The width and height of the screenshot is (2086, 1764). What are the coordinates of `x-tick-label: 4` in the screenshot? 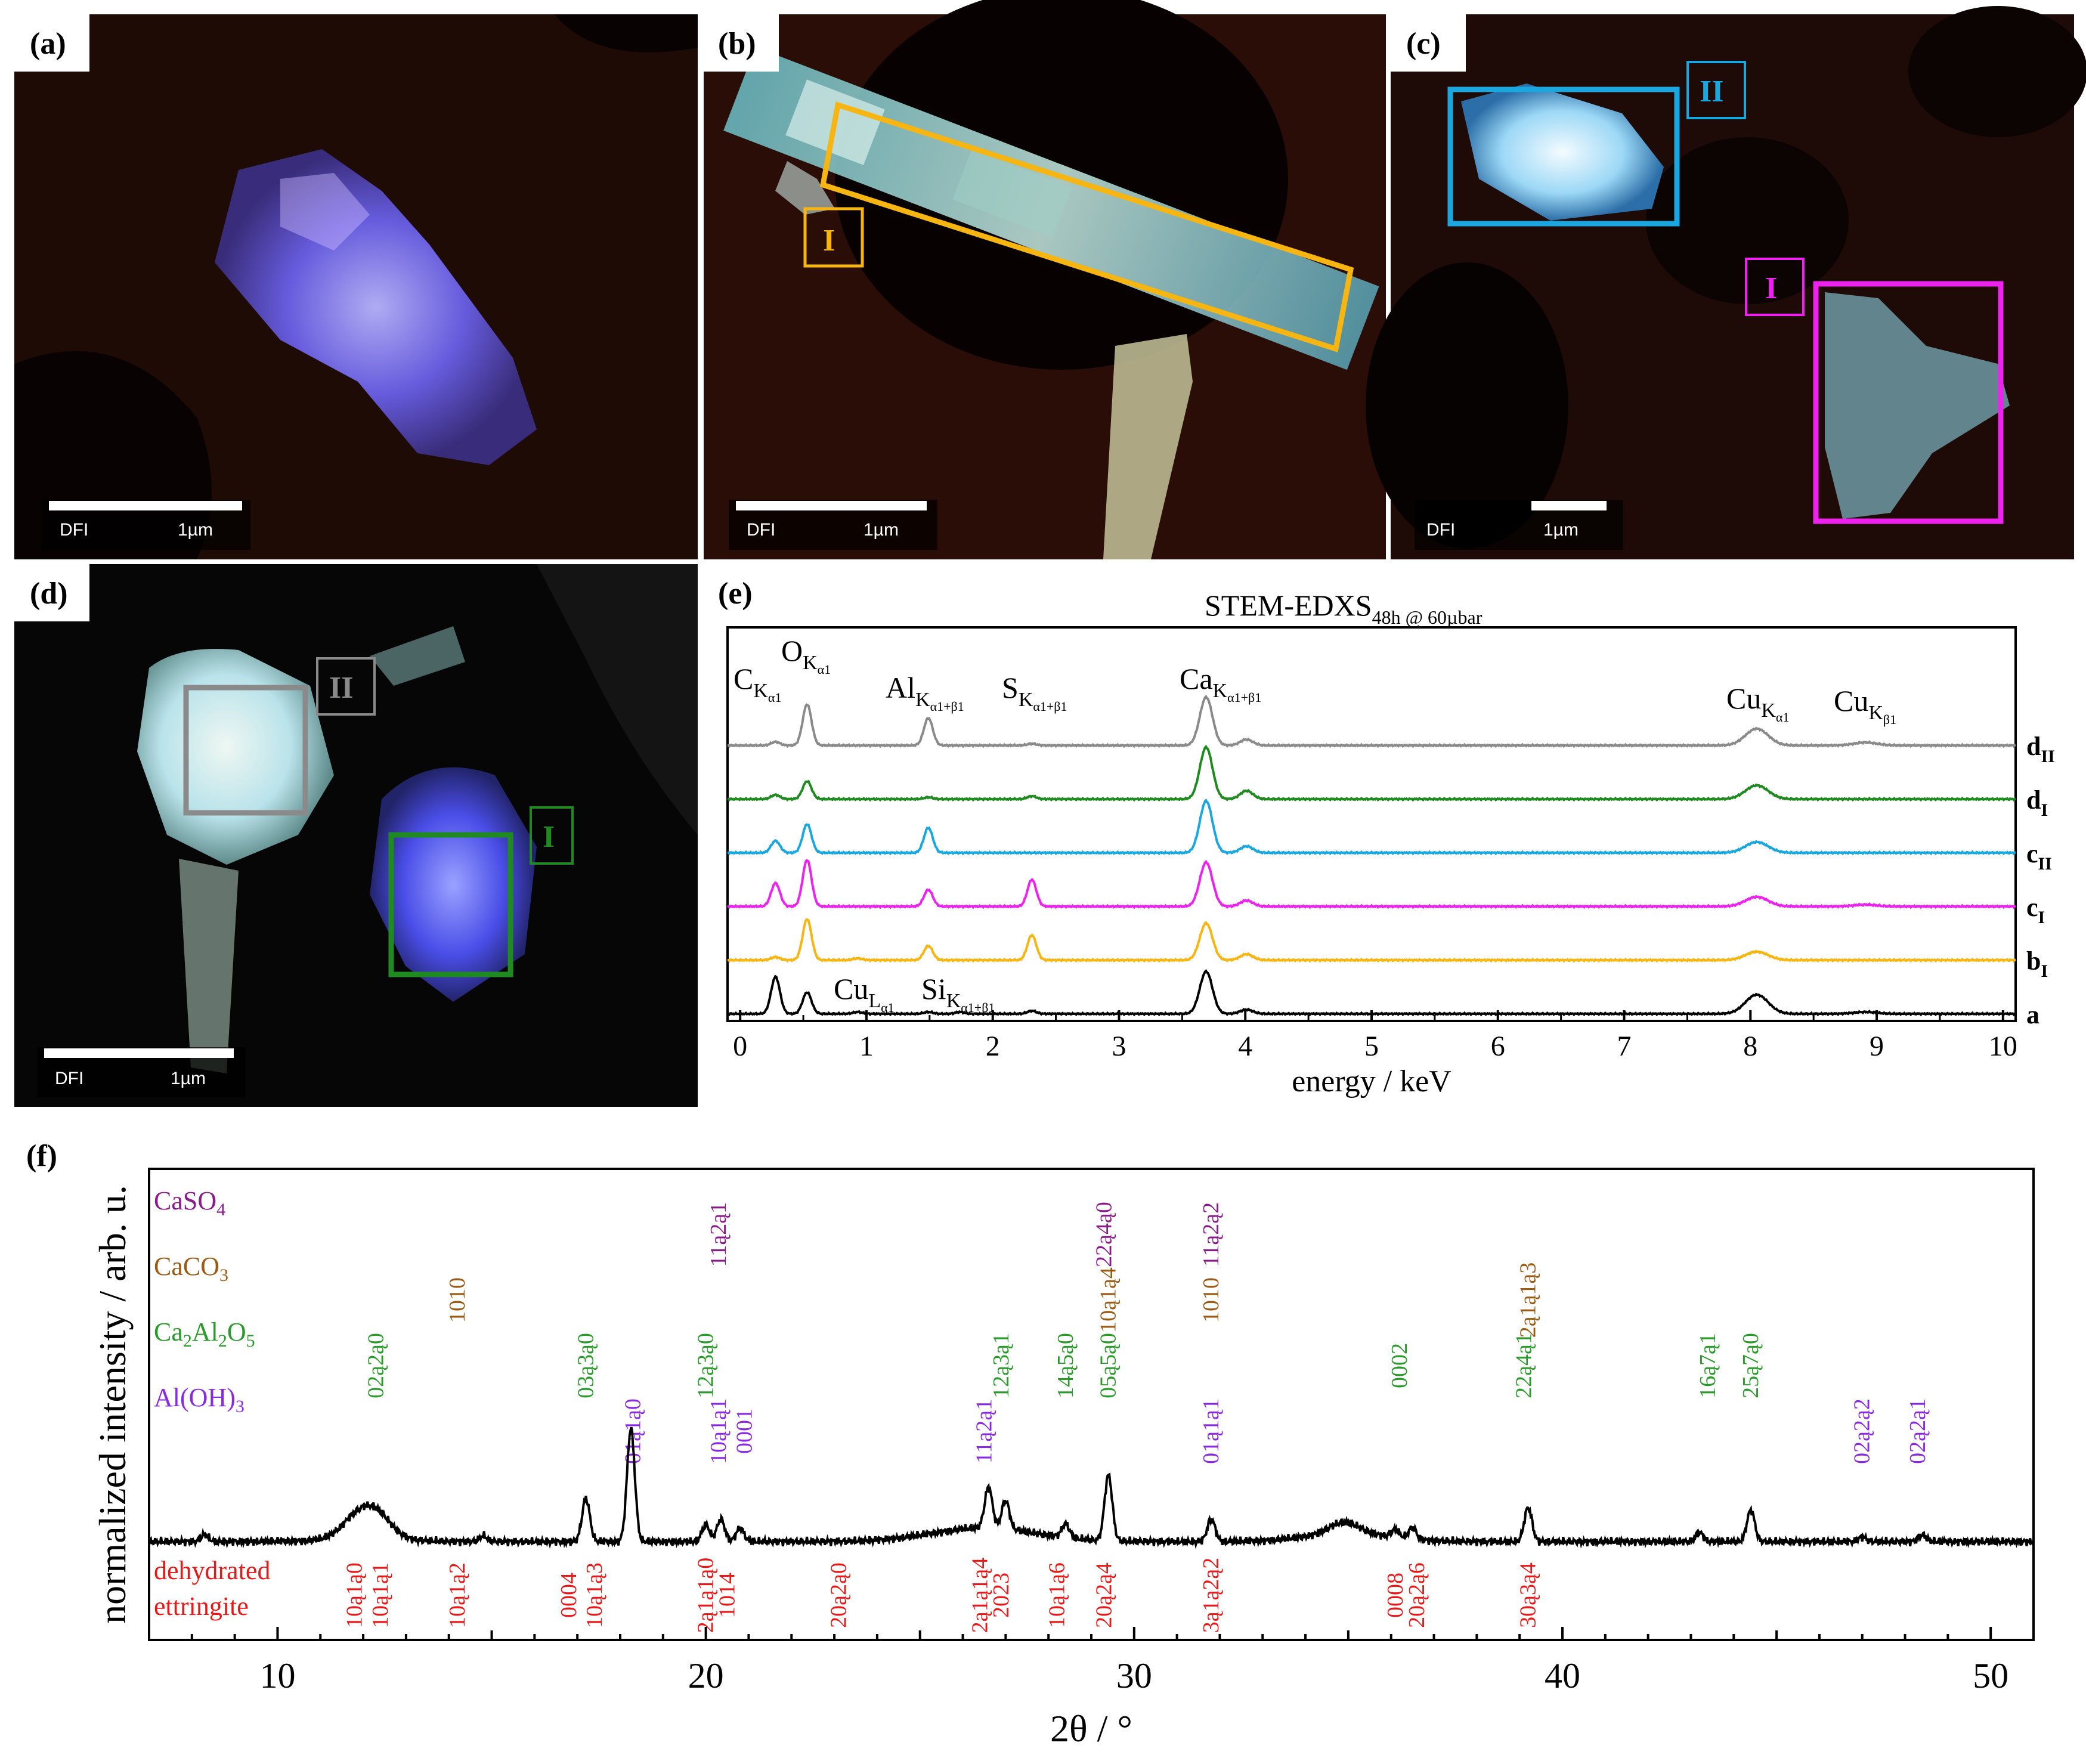 It's located at (1245, 1046).